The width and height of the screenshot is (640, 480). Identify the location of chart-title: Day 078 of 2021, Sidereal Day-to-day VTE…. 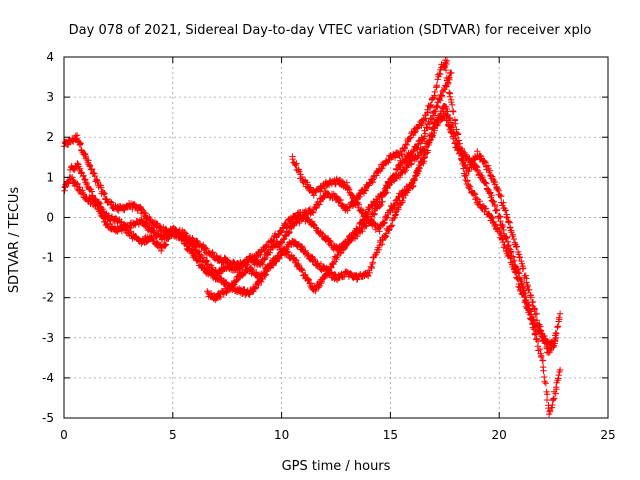
(330, 30).